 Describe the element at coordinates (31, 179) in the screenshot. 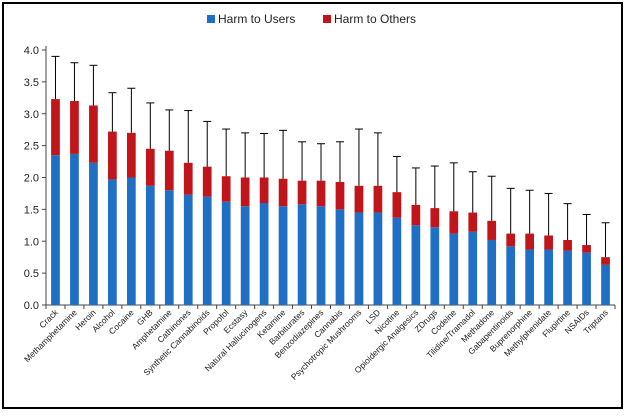

I see `y-tick-label: 2.0` at that location.